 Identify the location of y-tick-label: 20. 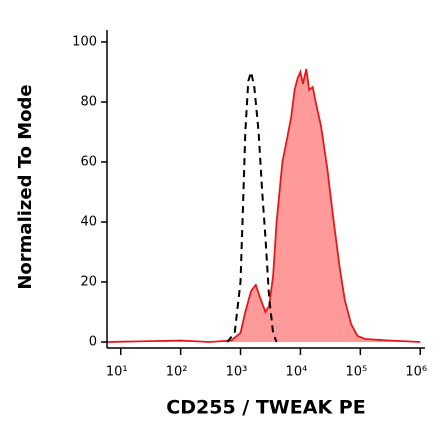
(88, 282).